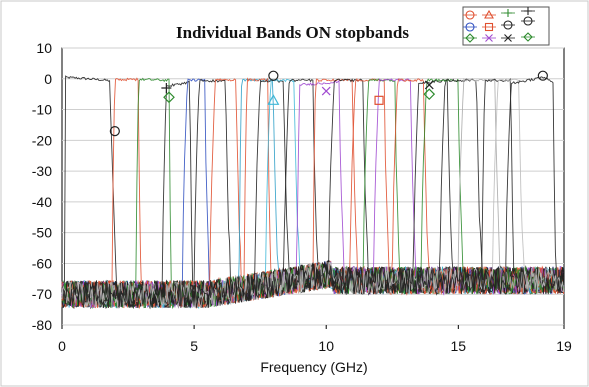  What do you see at coordinates (194, 346) in the screenshot?
I see `x-tick-label: 5` at bounding box center [194, 346].